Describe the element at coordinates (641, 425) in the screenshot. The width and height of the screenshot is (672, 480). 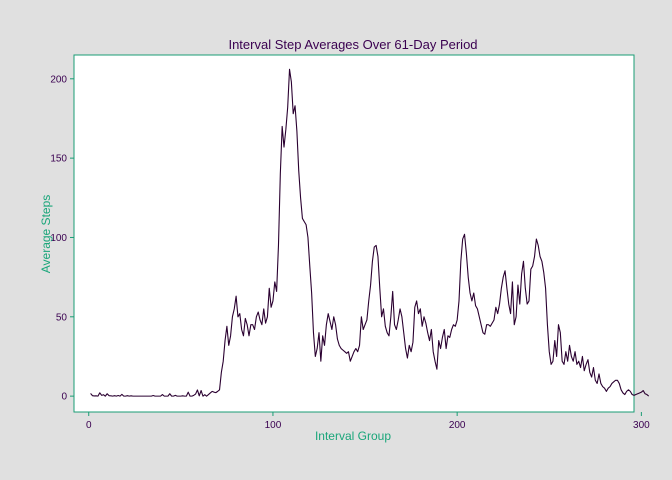
I see `x-tick-label: 300` at that location.